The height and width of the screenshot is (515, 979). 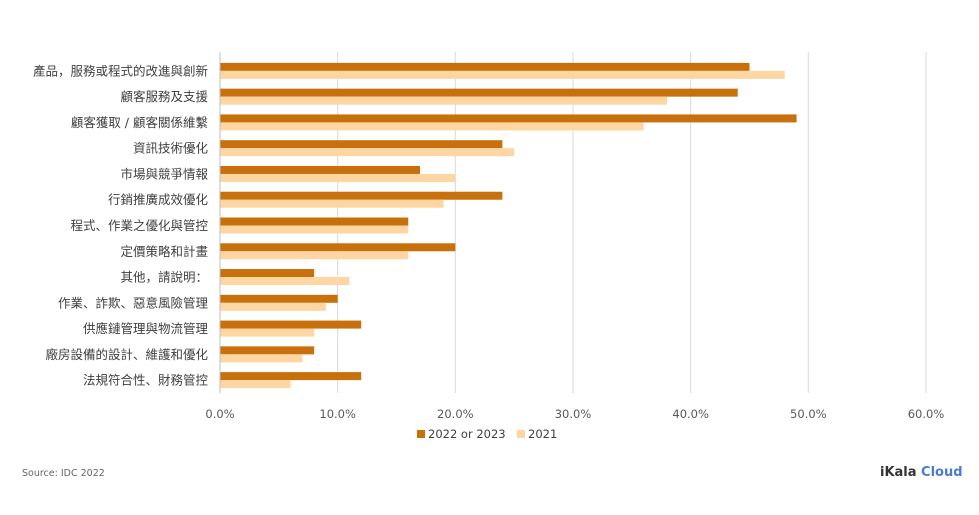 I want to click on category-label: 程式、作業之優化與管控, so click(x=139, y=225).